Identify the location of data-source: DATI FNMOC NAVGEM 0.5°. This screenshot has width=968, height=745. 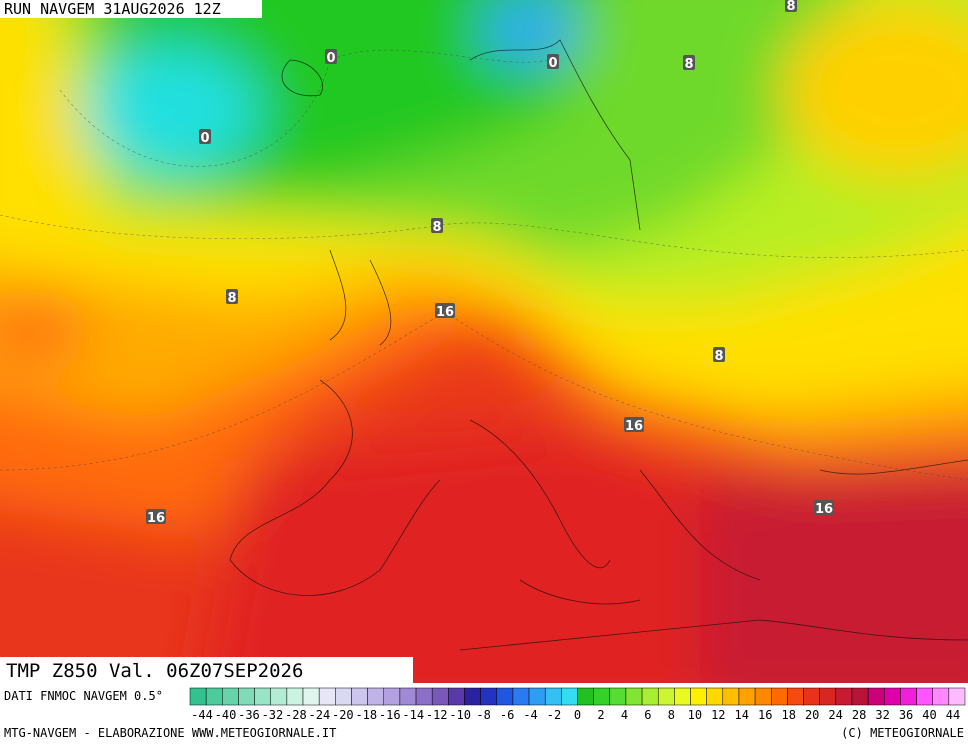
(83, 696).